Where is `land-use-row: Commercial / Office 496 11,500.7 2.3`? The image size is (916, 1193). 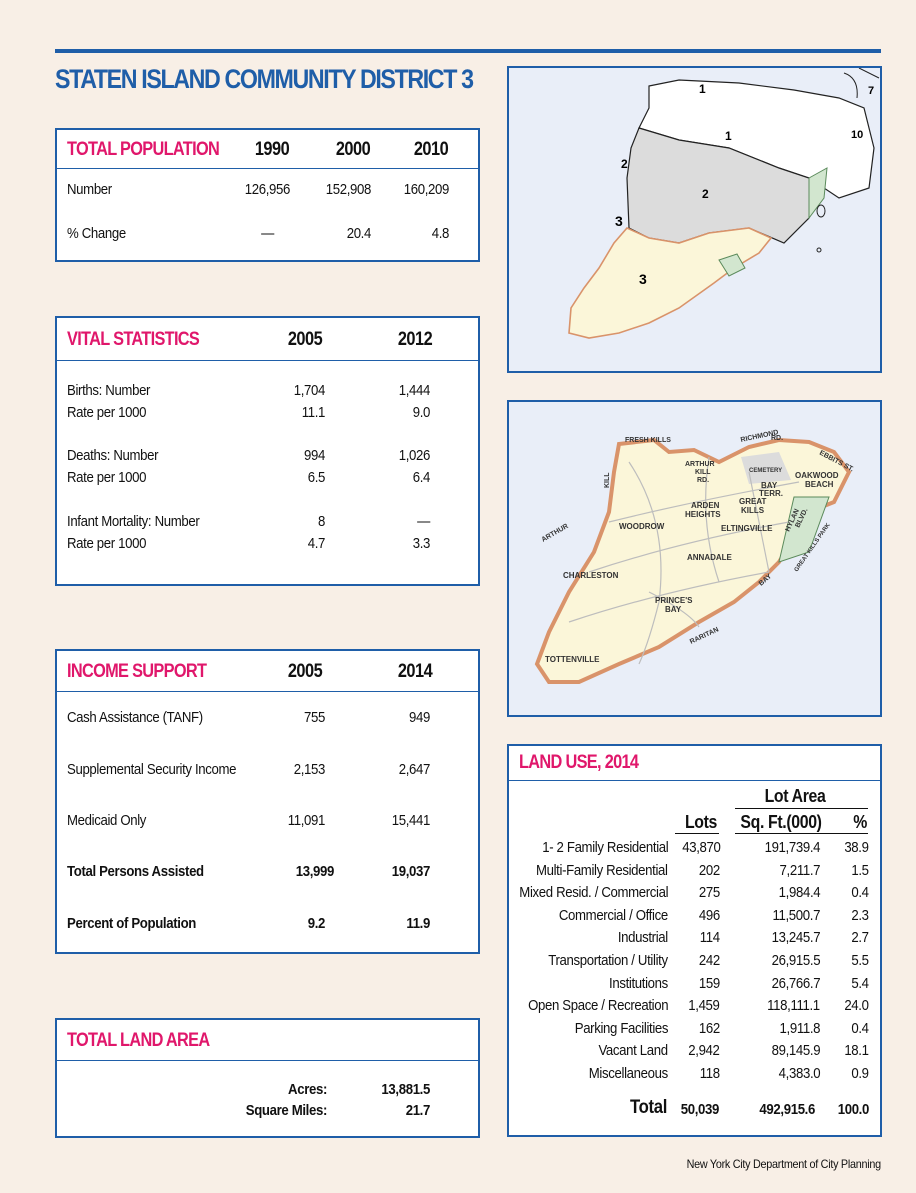 land-use-row: Commercial / Office 496 11,500.7 2.3 is located at coordinates (694, 918).